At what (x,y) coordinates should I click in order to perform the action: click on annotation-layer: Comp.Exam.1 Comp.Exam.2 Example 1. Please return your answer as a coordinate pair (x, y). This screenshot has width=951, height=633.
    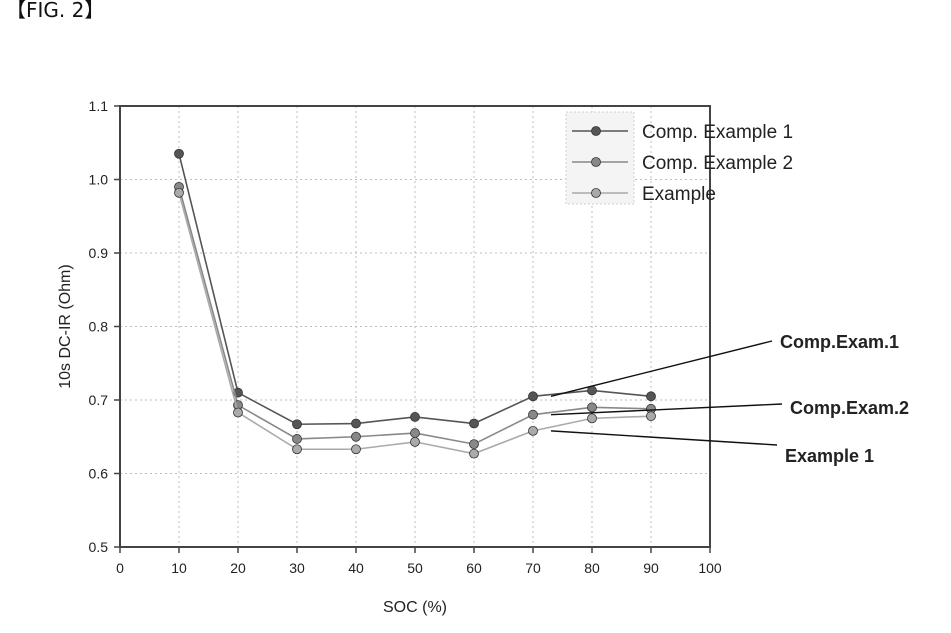
    Looking at the image, I should click on (729, 399).